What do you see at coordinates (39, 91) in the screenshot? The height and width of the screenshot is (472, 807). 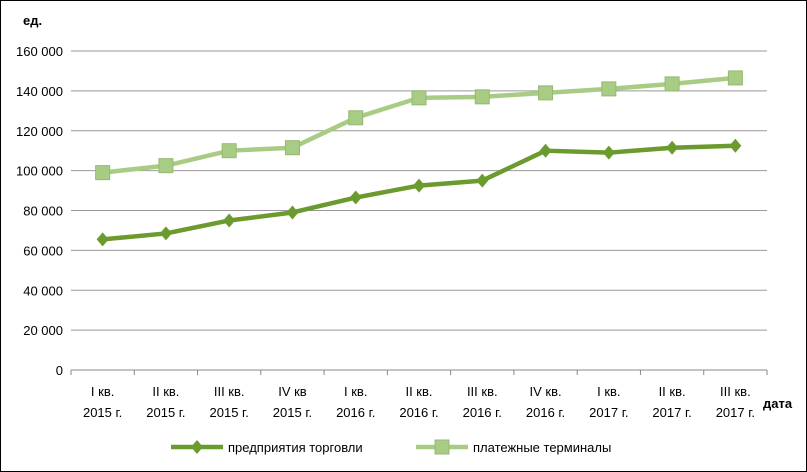 I see `y-tick-label: 140 000` at bounding box center [39, 91].